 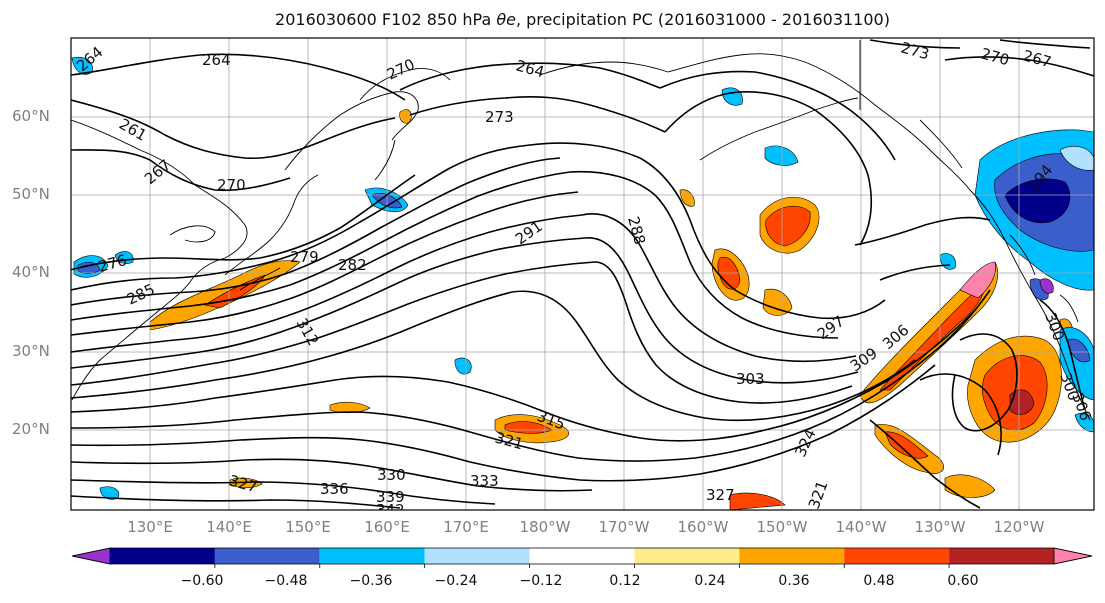 I want to click on lon-label-170e: 170°E, so click(x=466, y=527).